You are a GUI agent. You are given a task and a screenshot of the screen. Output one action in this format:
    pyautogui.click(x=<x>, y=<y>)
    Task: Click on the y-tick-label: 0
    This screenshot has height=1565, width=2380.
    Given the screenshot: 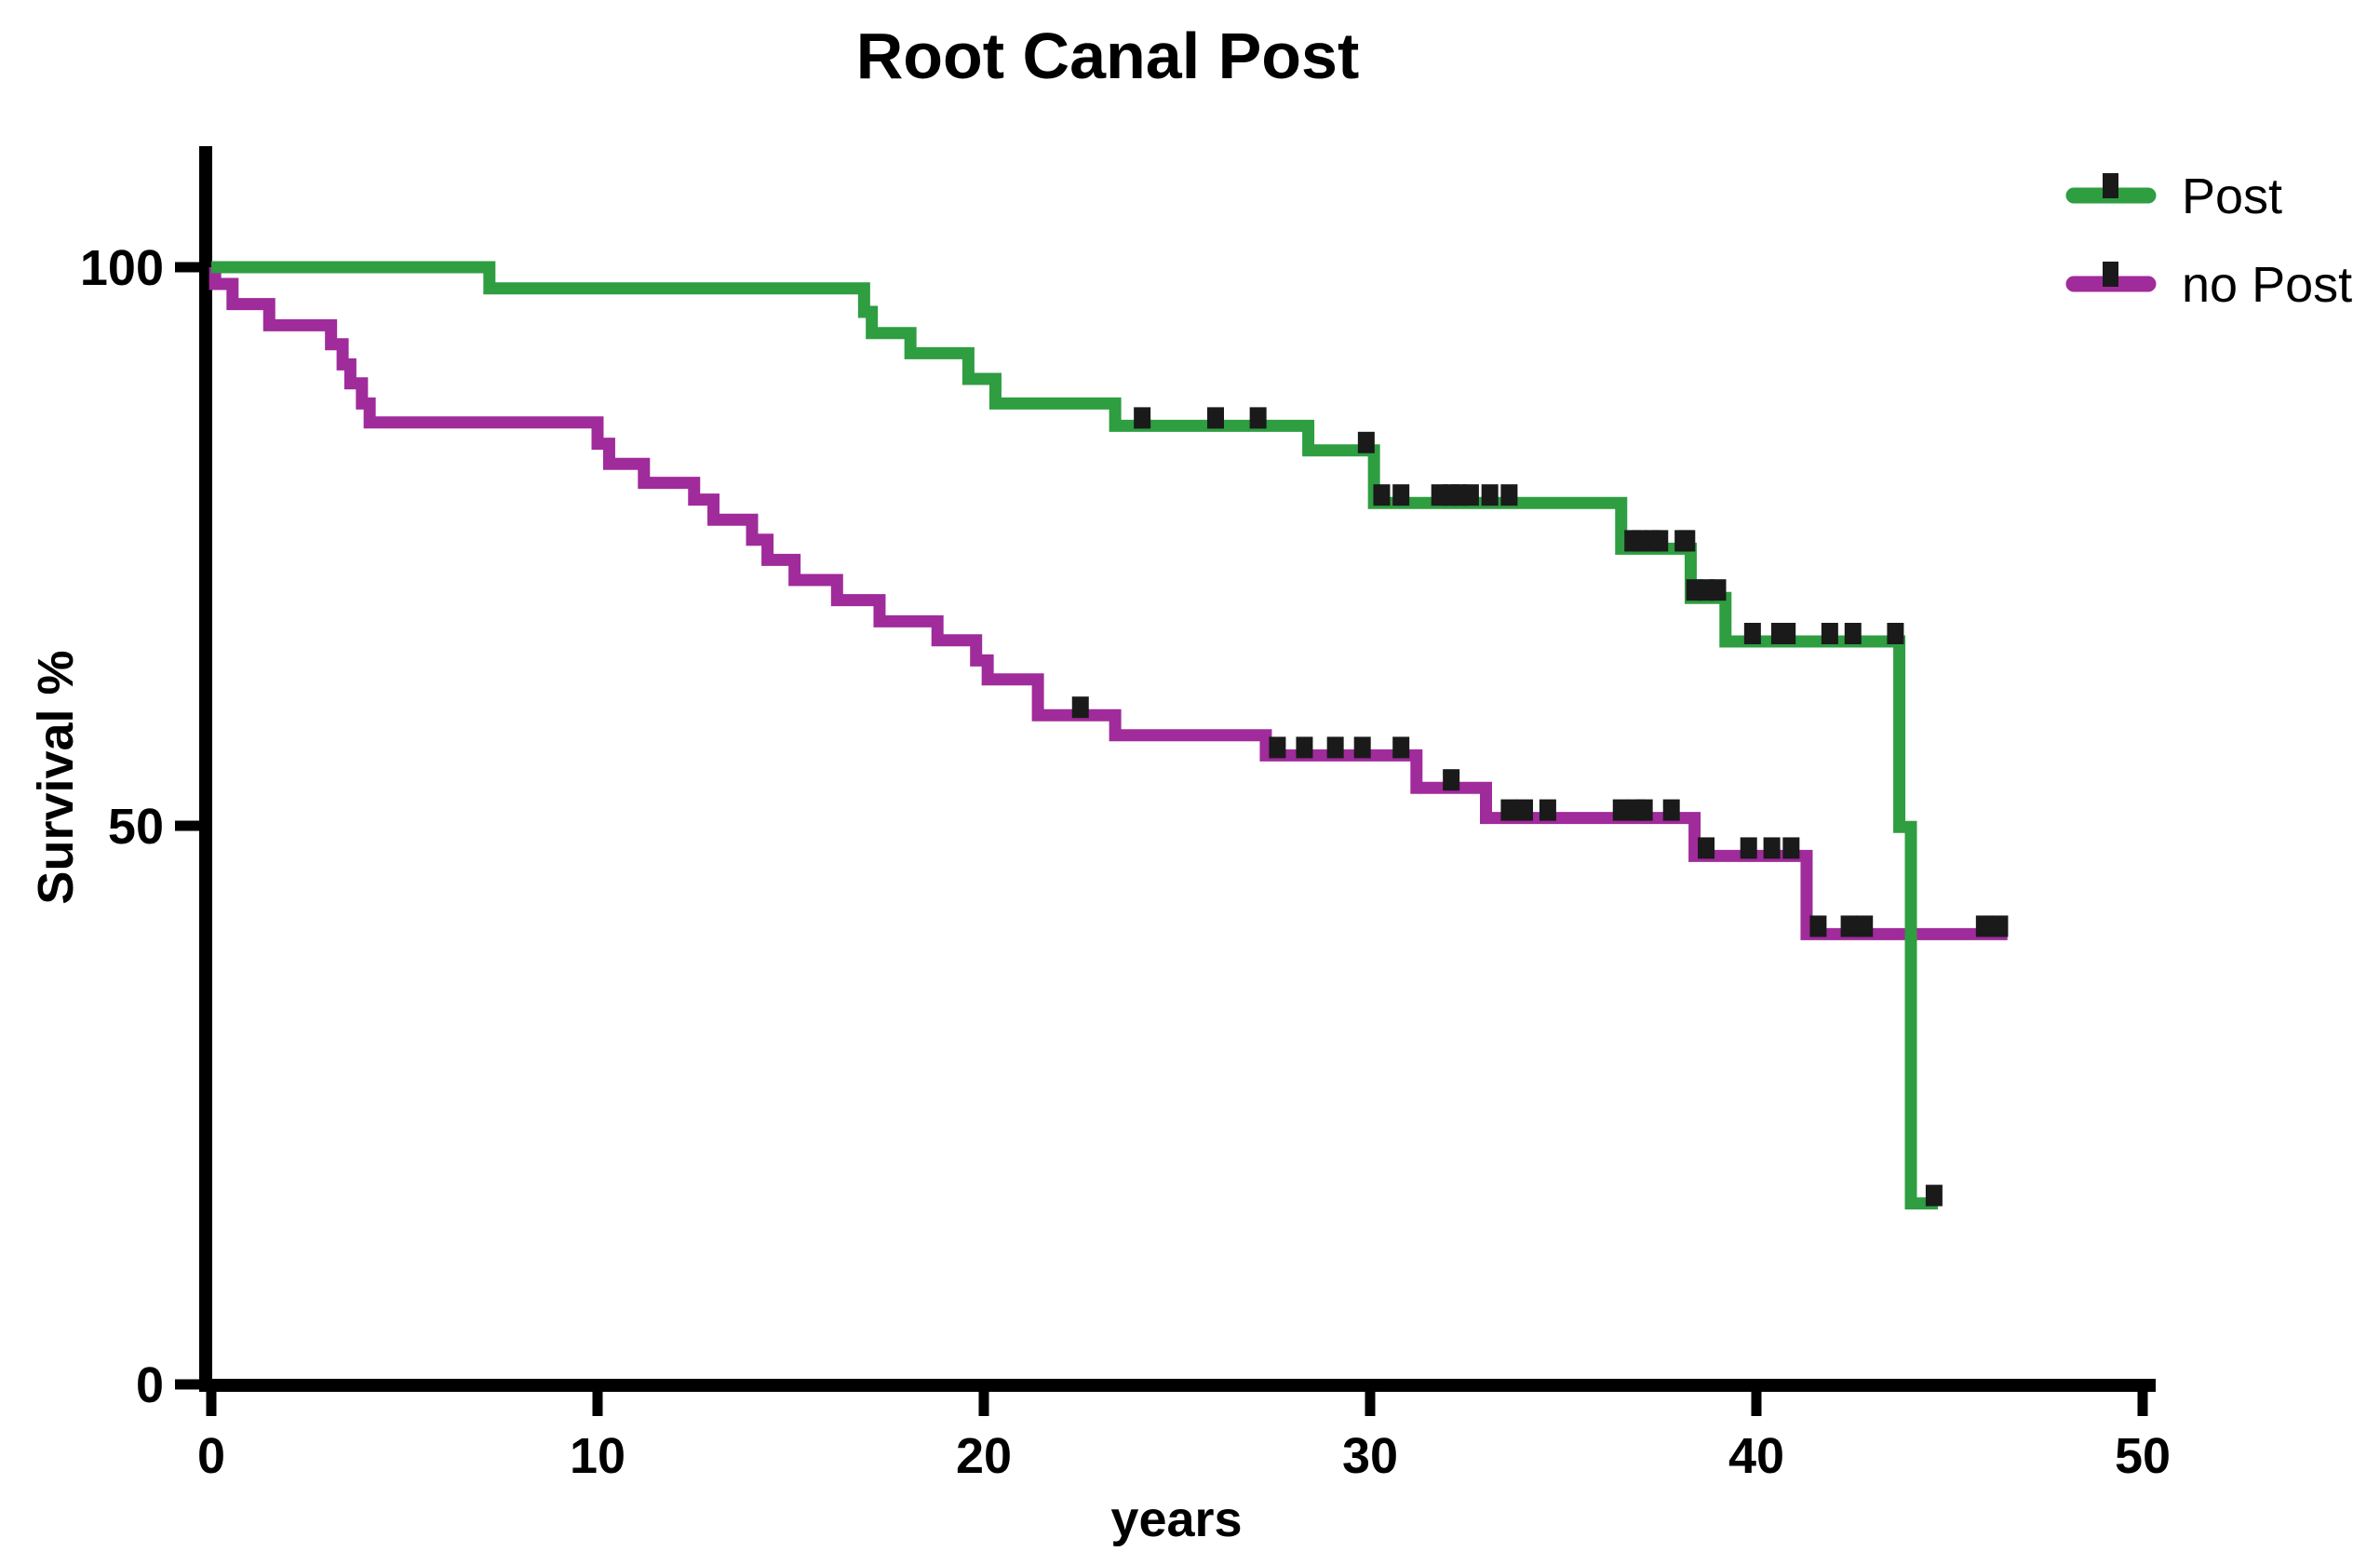 What is the action you would take?
    pyautogui.click(x=150, y=1385)
    